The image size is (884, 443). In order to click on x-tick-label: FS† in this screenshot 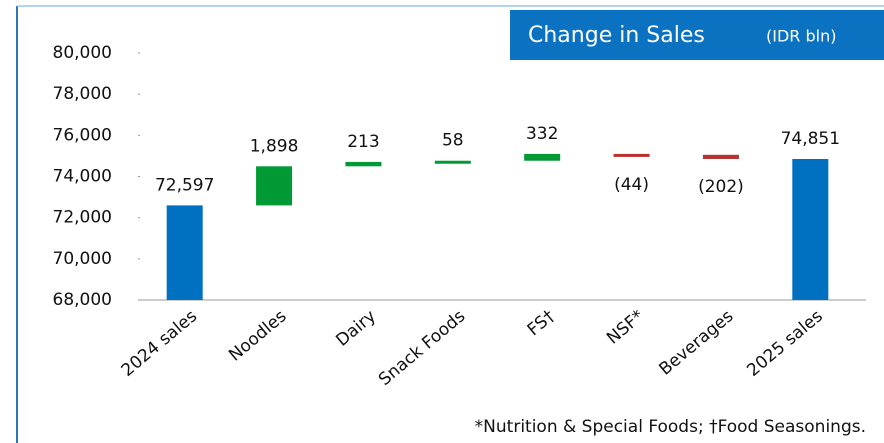, I will do `click(541, 323)`.